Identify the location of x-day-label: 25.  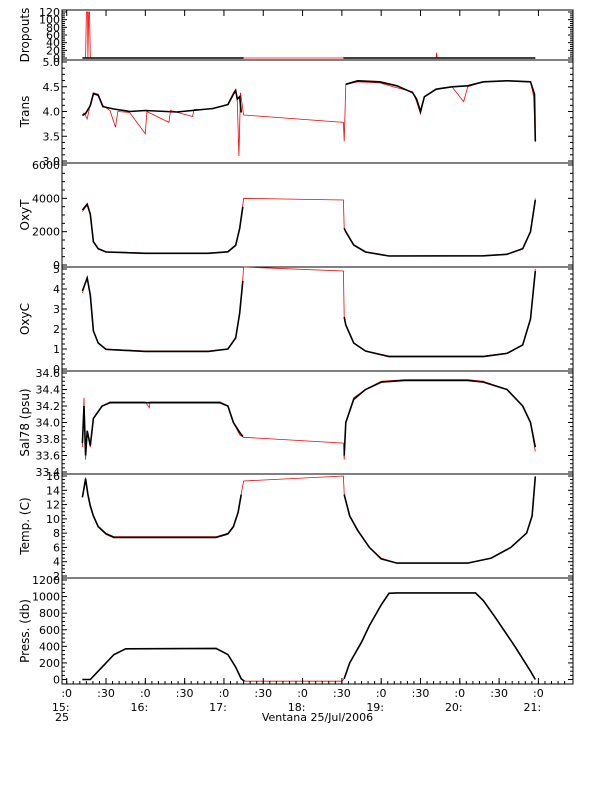
(62, 717).